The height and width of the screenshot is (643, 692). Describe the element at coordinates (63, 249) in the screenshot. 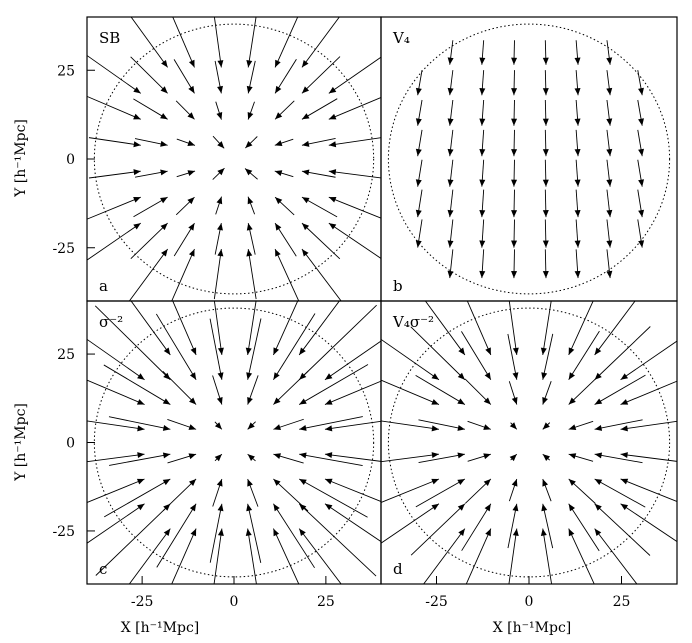

I see `y-tick-label: -25` at that location.